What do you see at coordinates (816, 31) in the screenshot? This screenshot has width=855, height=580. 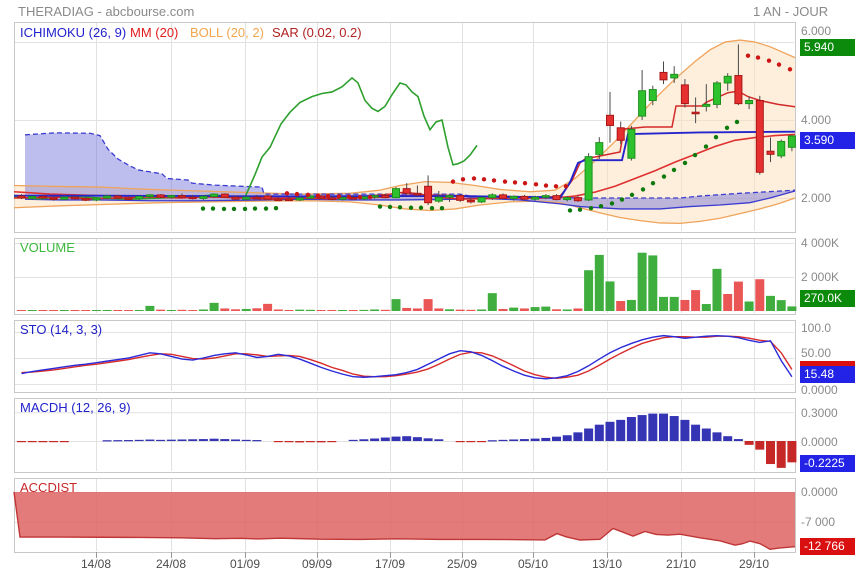 I see `price-tick-6: 6.000` at bounding box center [816, 31].